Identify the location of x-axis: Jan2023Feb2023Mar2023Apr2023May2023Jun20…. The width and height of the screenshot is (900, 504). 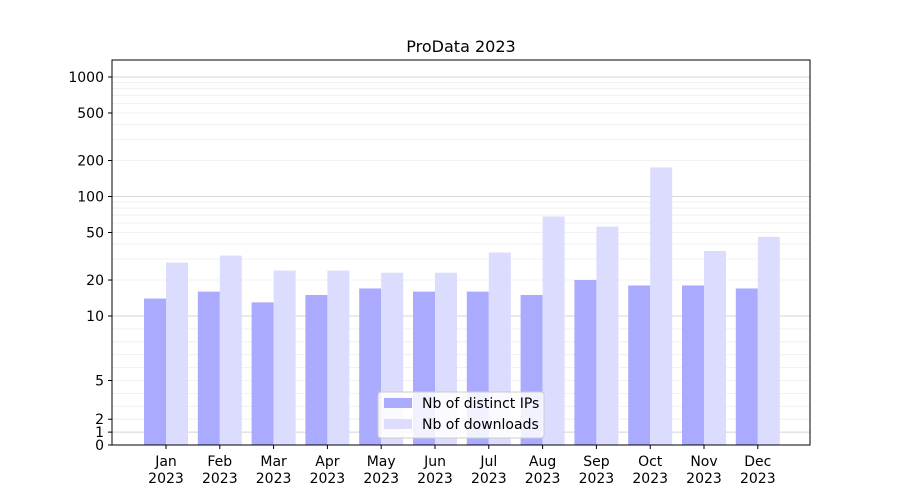
(462, 466).